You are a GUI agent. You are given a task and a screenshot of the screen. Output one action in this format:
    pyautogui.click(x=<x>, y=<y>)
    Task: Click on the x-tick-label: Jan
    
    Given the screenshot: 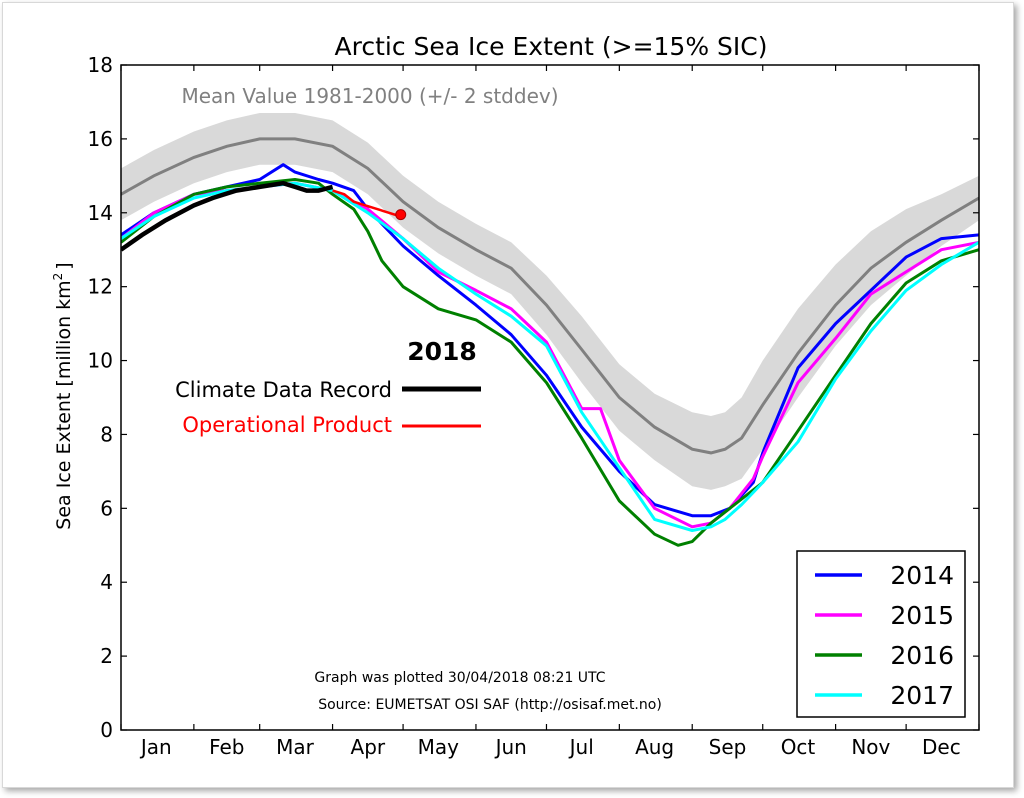 What is the action you would take?
    pyautogui.click(x=155, y=747)
    